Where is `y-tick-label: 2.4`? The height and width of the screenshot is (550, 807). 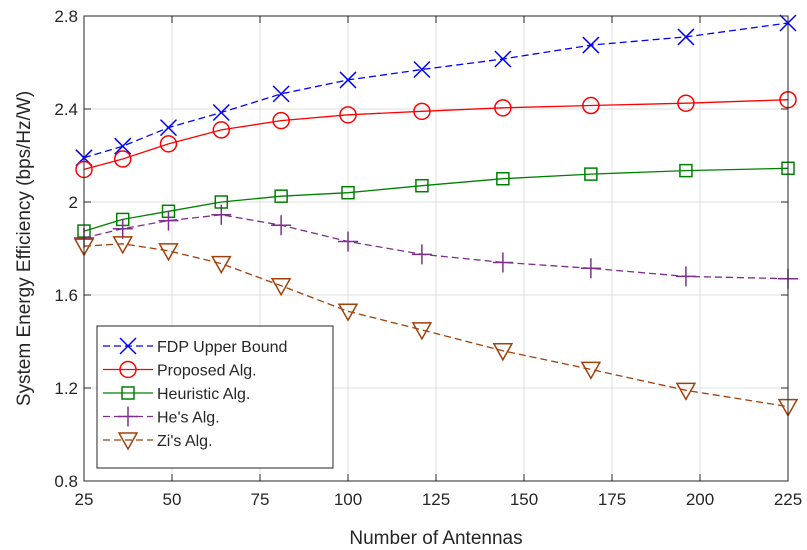
y-tick-label: 2.4 is located at coordinates (66, 109).